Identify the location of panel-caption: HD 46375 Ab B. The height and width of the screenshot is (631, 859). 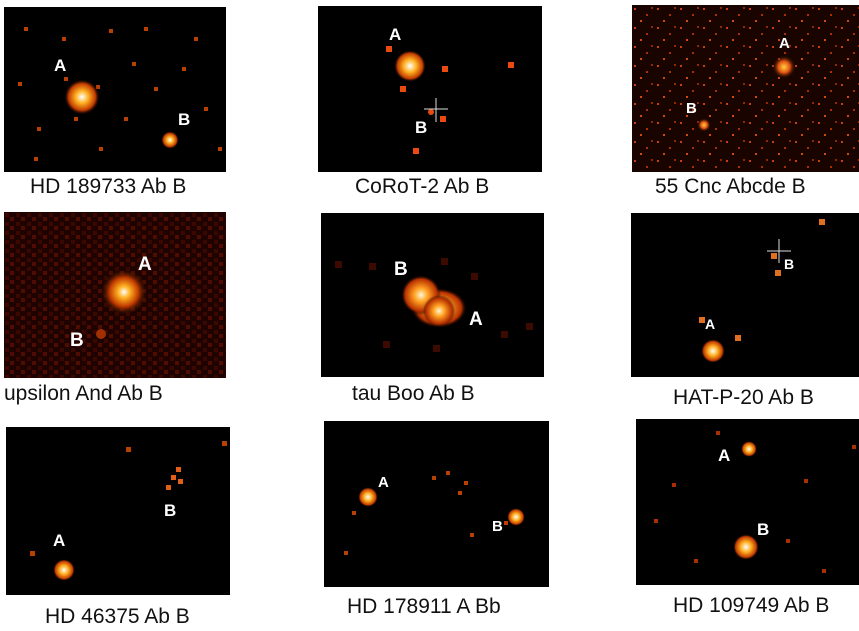
(117, 616).